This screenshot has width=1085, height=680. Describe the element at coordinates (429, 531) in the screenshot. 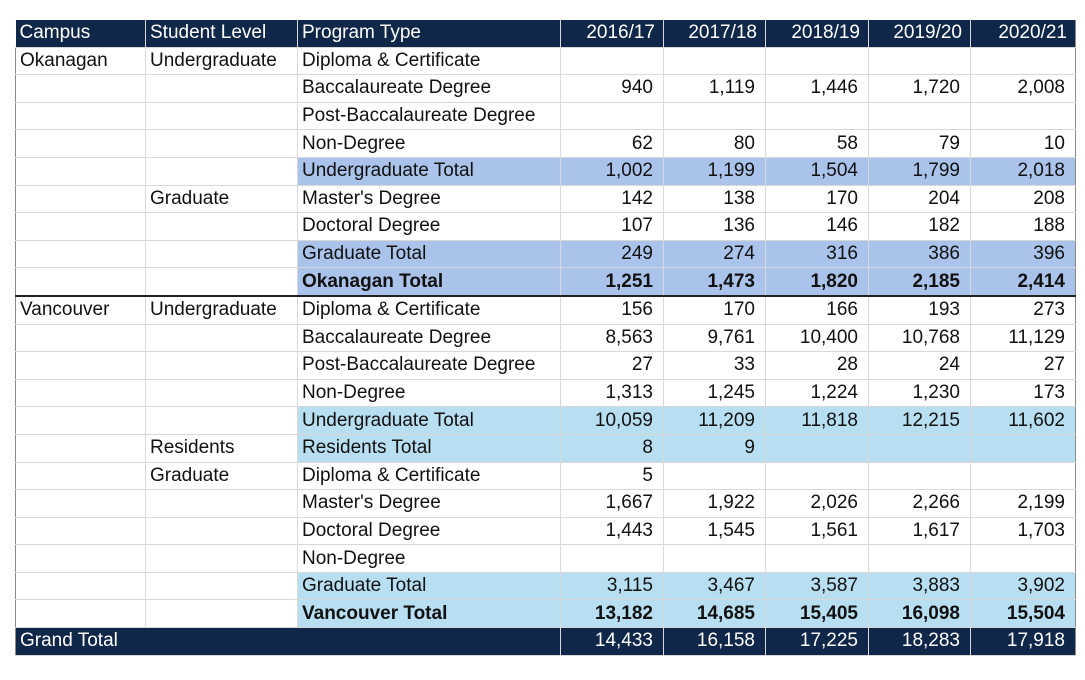

I see `program-type-cell: Doctoral Degree` at that location.